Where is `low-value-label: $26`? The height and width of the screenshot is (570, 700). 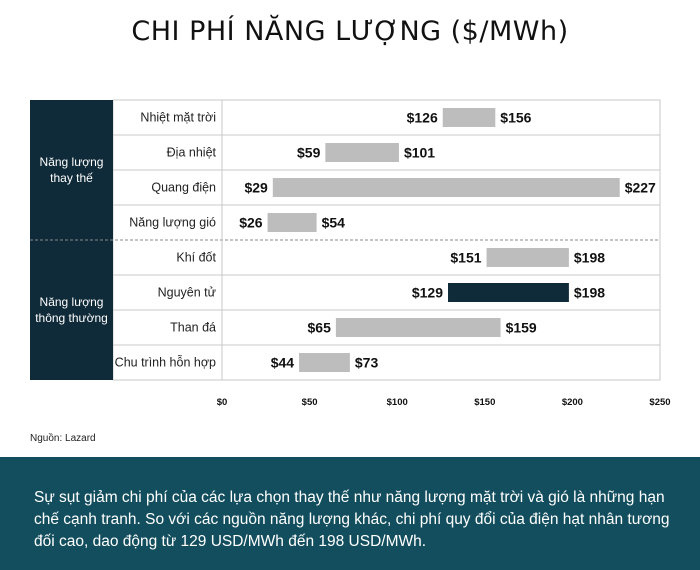 low-value-label: $26 is located at coordinates (251, 223).